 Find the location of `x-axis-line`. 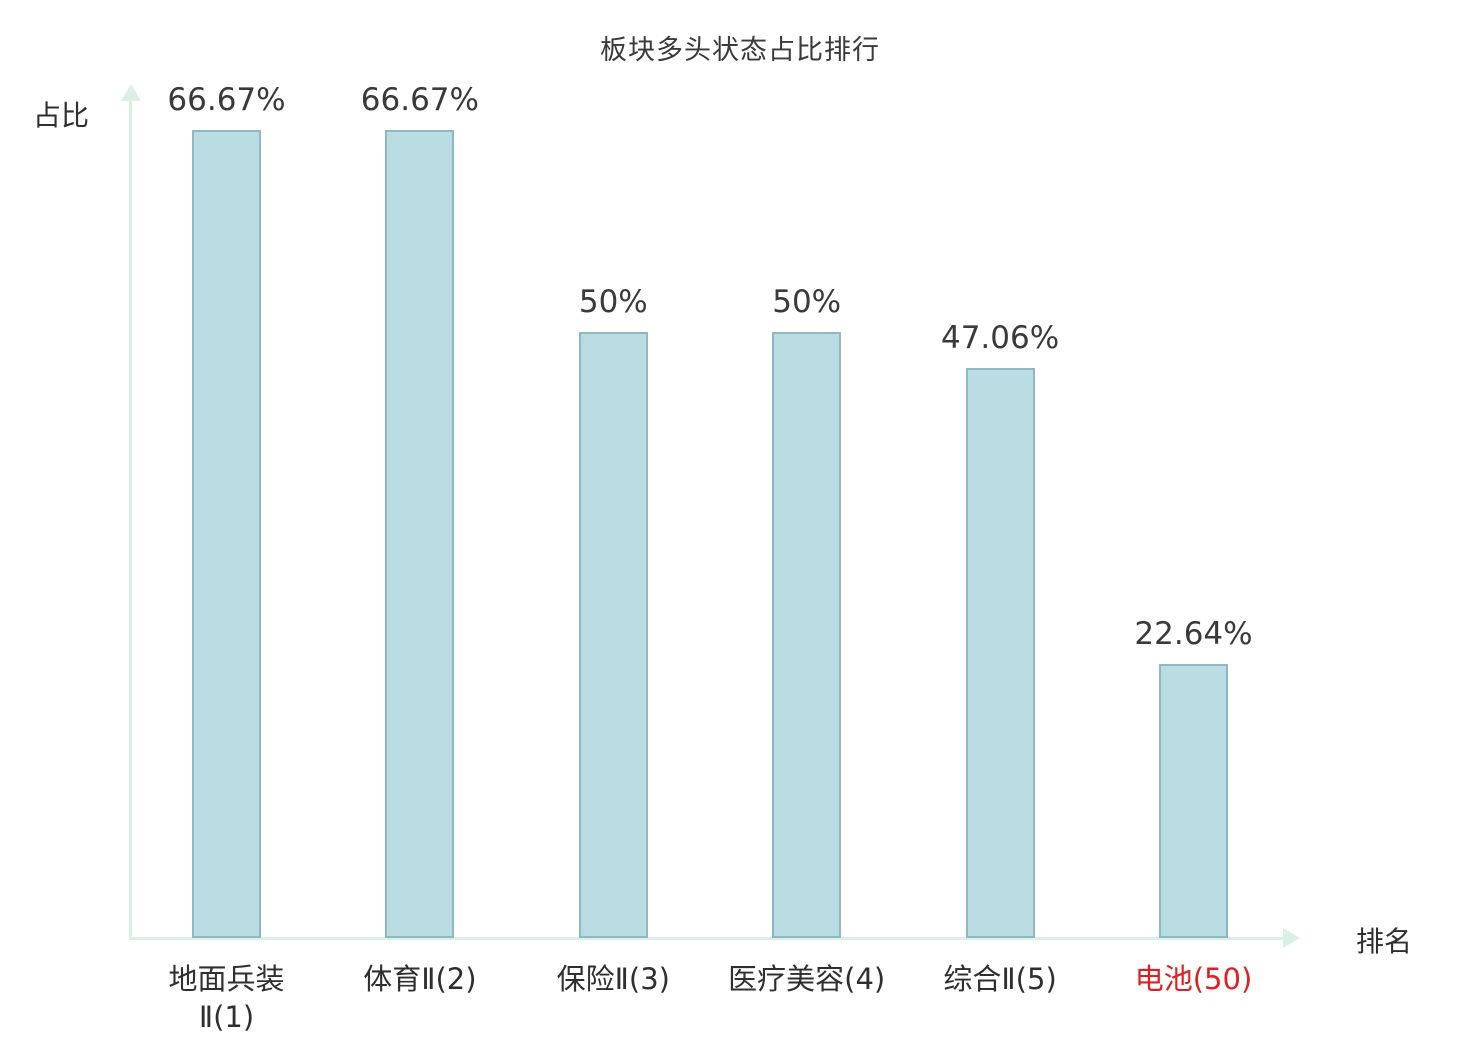

x-axis-line is located at coordinates (706, 938).